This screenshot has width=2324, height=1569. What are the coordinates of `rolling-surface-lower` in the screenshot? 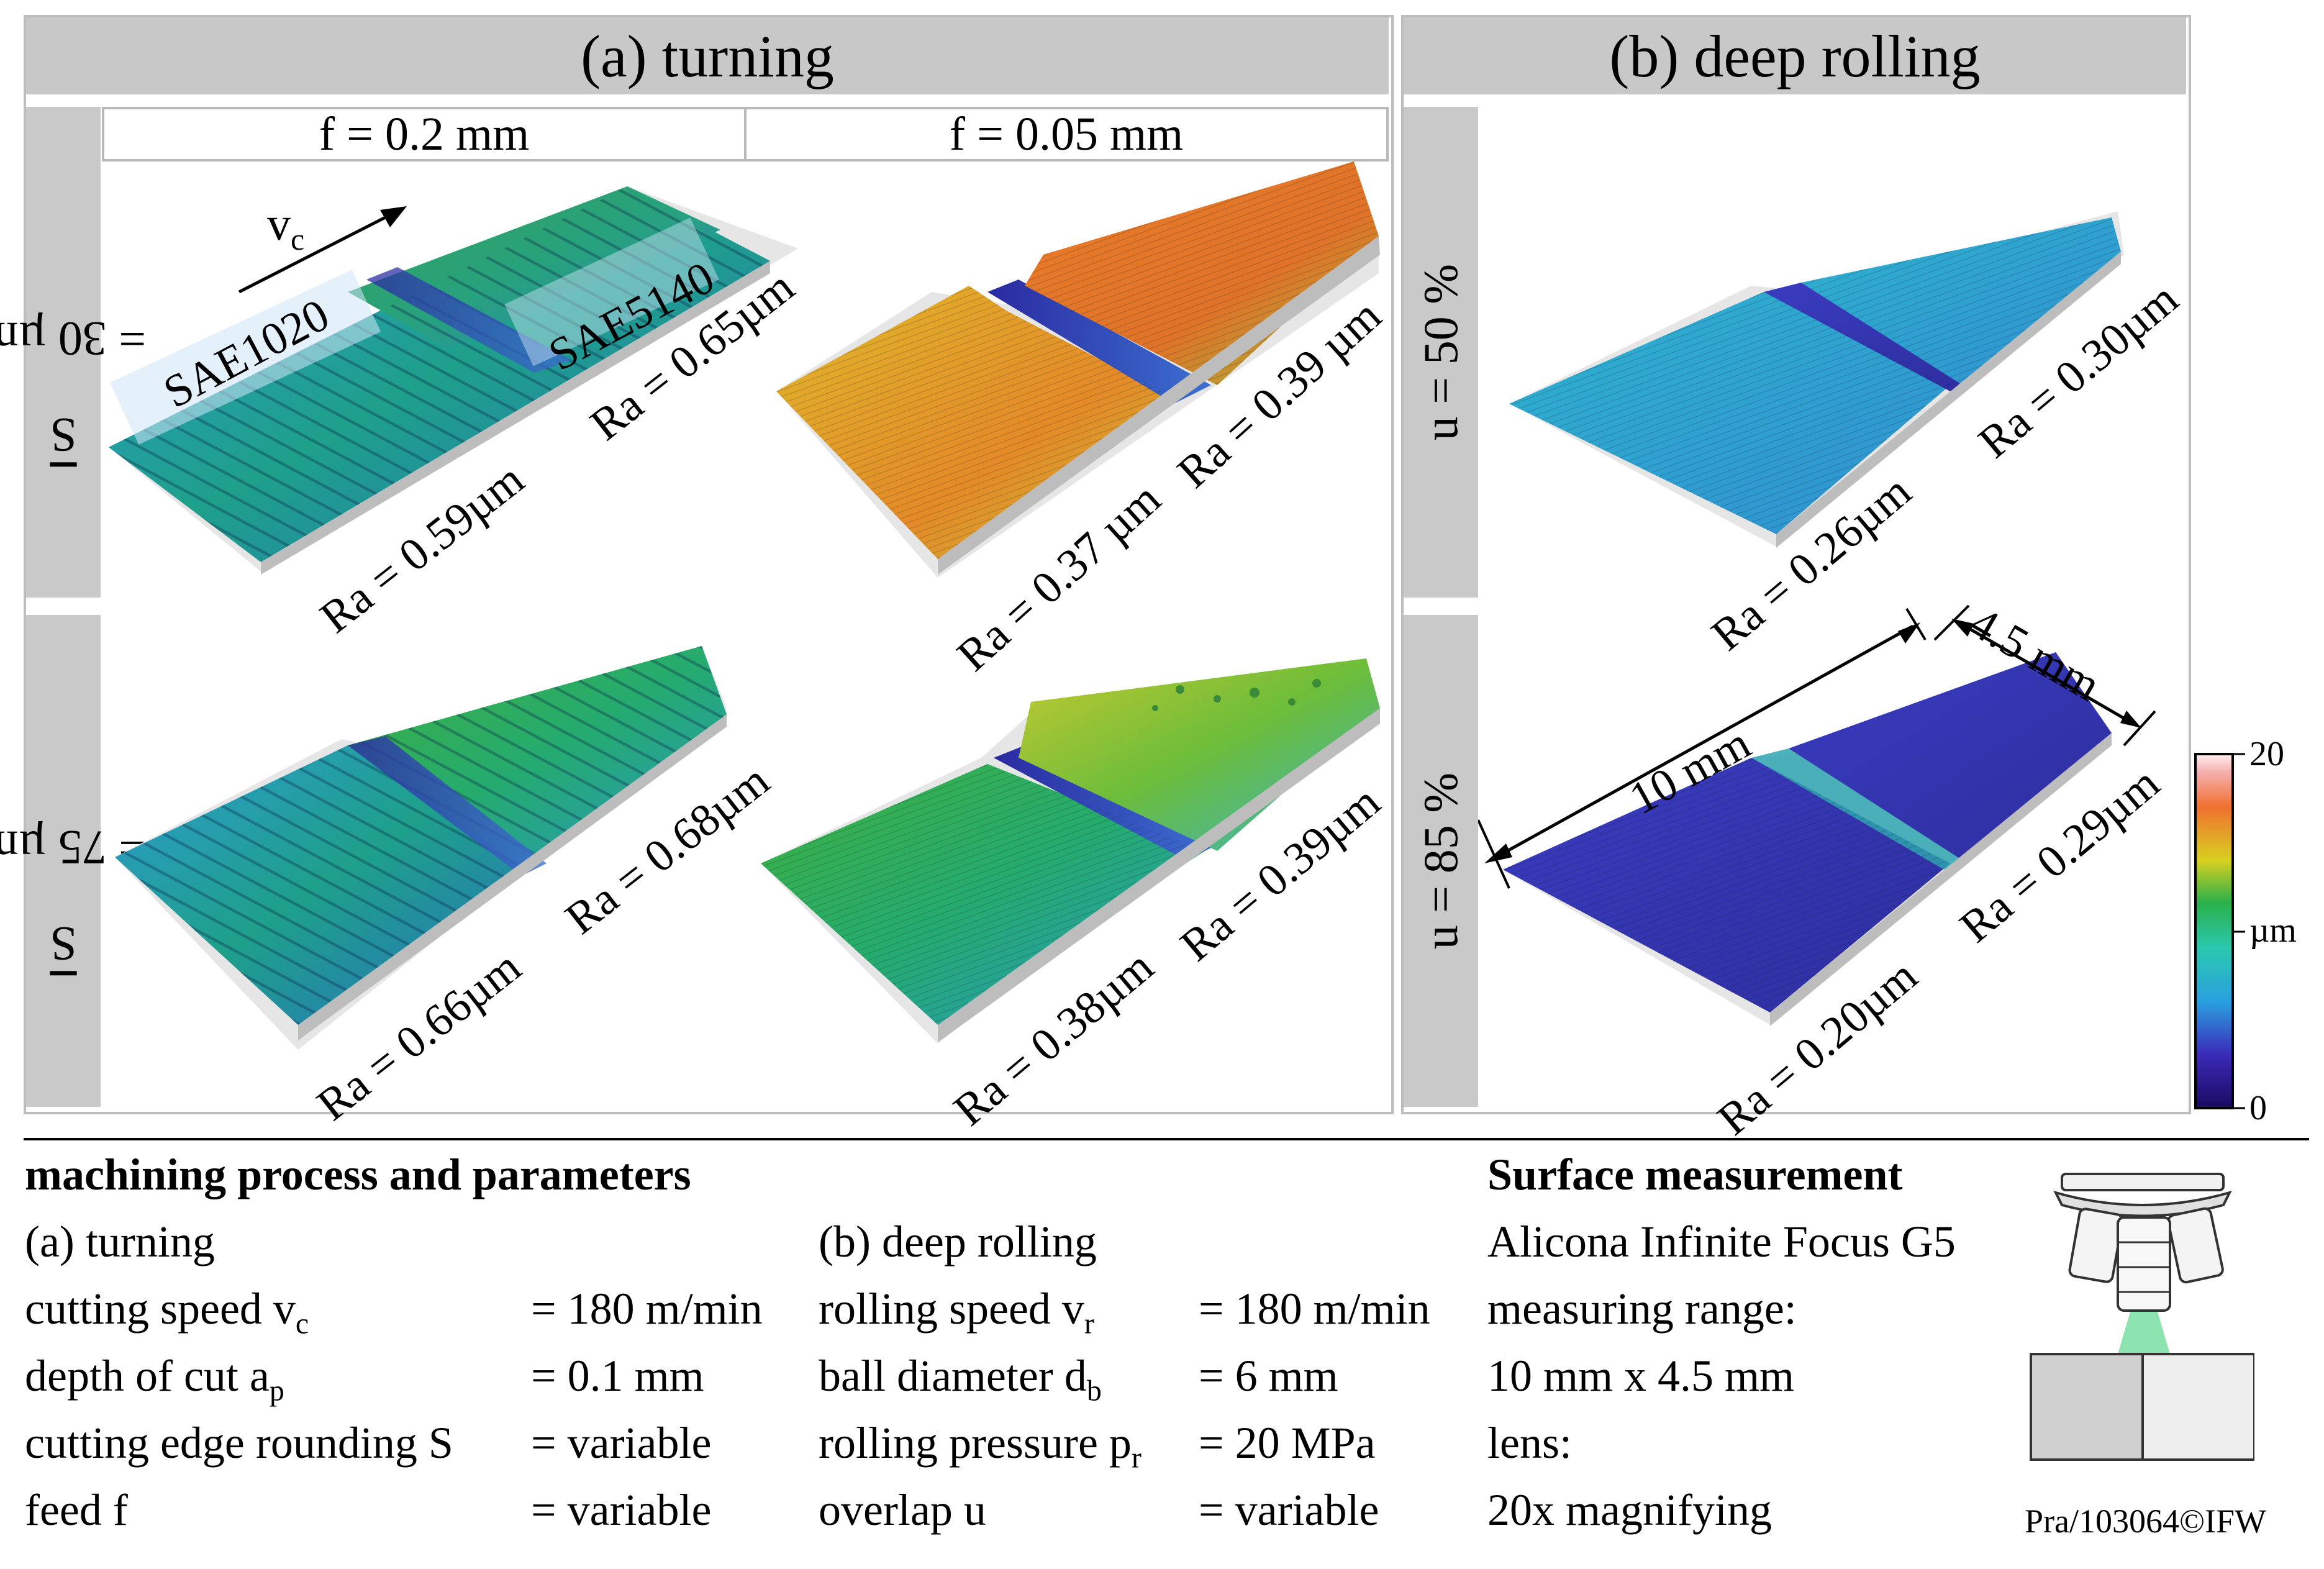 It's located at (1808, 839).